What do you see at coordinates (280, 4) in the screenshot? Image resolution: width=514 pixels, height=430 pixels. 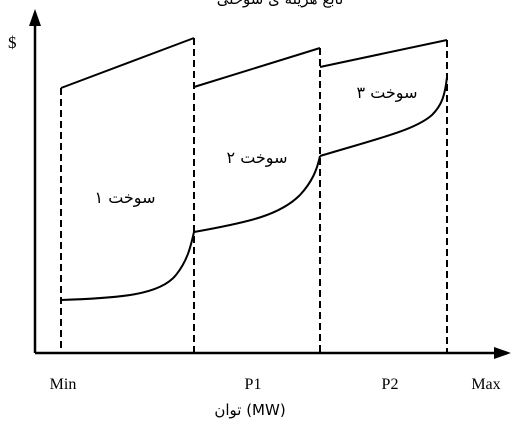 I see `top-caption: تابع هزینه ی سوختی` at bounding box center [280, 4].